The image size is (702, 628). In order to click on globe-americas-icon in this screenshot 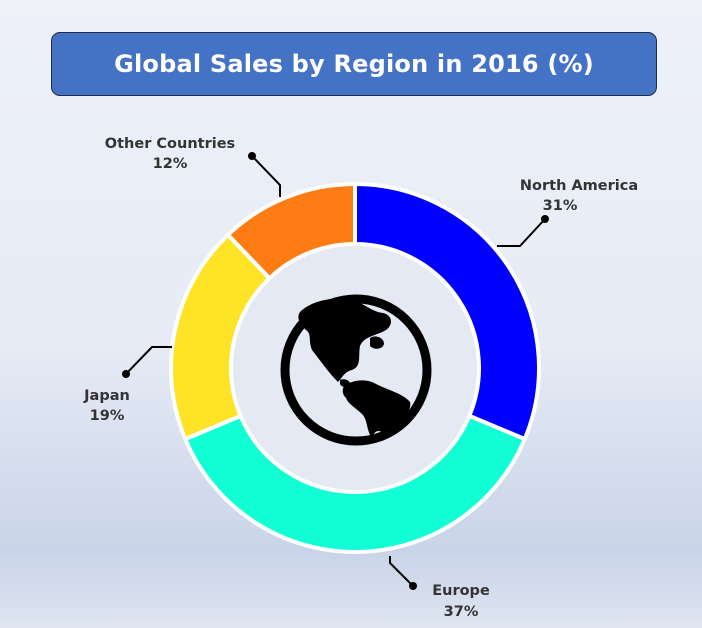, I will do `click(356, 370)`.